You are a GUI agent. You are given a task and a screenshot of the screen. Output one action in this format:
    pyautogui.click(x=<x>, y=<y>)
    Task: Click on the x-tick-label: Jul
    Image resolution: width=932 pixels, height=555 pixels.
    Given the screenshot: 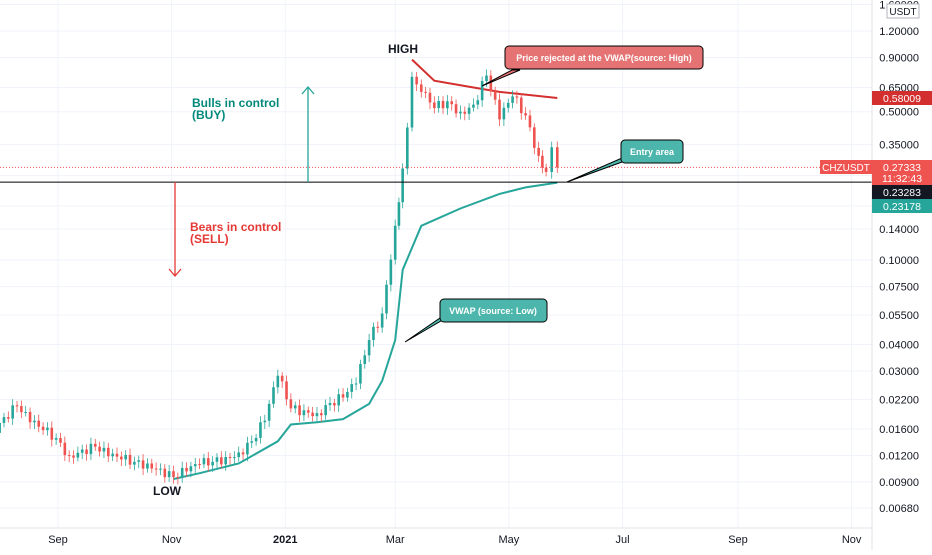 What is the action you would take?
    pyautogui.click(x=622, y=540)
    